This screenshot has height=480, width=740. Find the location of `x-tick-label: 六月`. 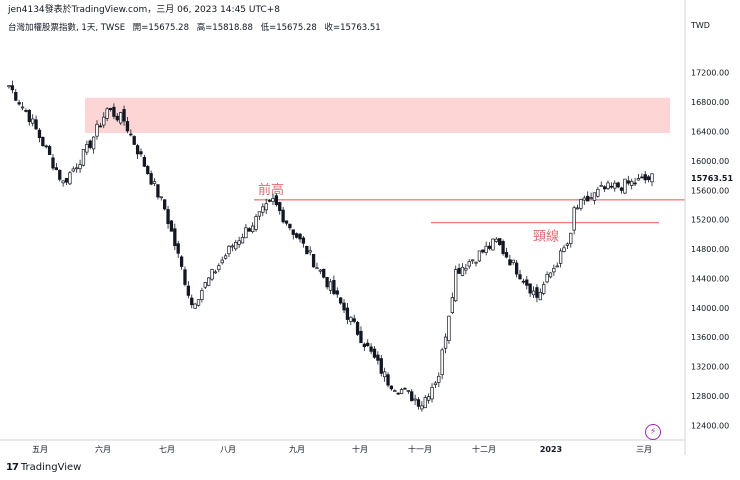

x-tick-label: 六月 is located at coordinates (103, 449).